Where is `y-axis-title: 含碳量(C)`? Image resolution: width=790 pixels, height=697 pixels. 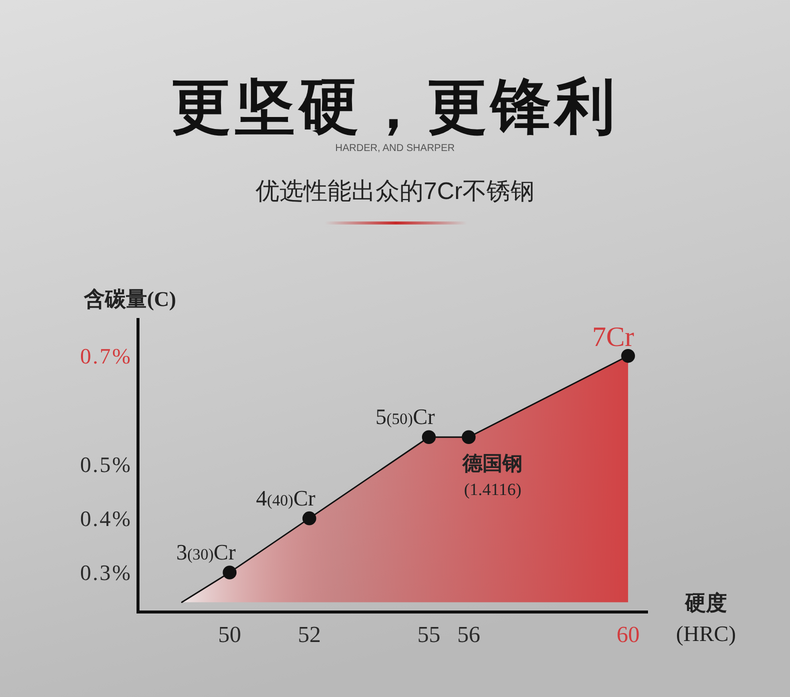
y-axis-title: 含碳量(C) is located at coordinates (129, 299).